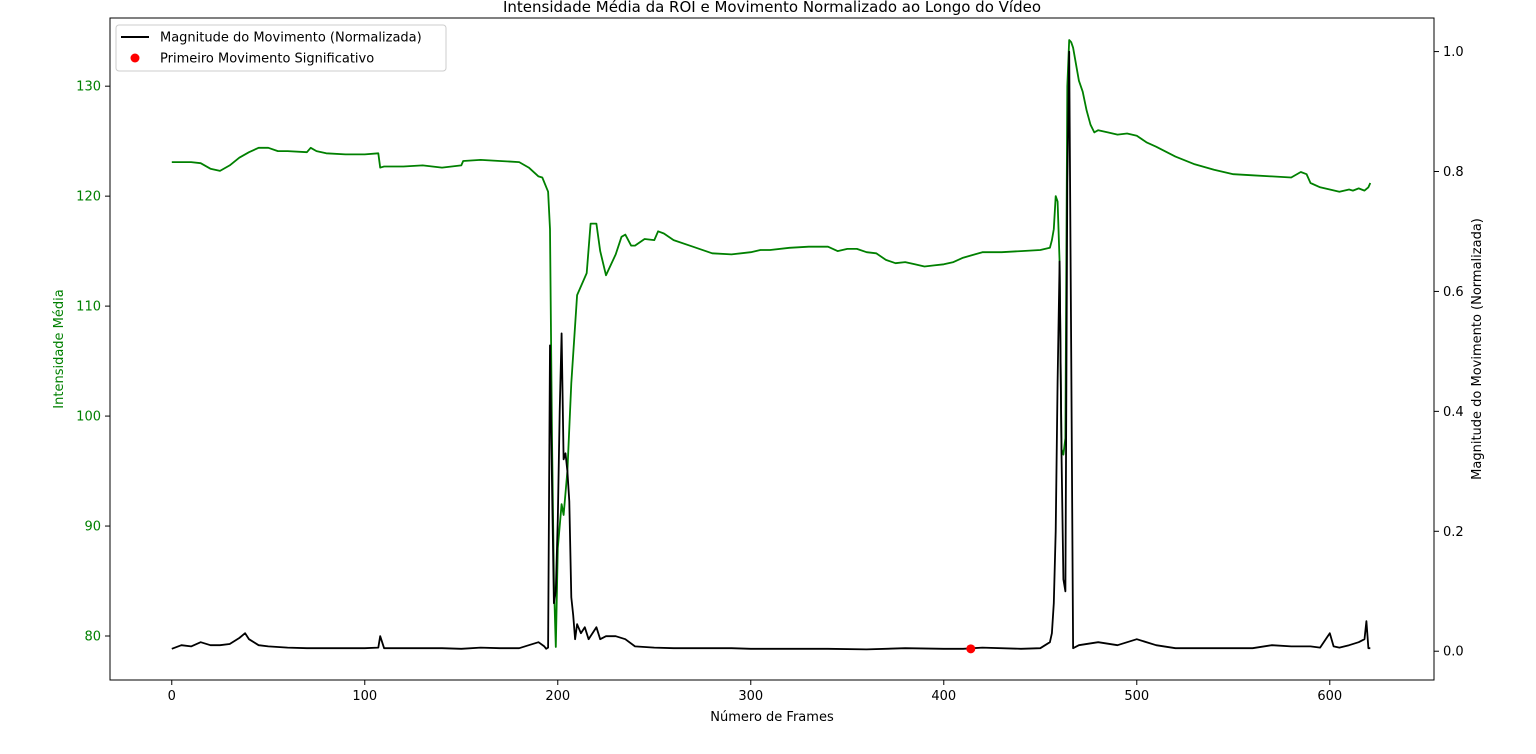 This screenshot has height=754, width=1536. Describe the element at coordinates (1477, 349) in the screenshot. I see `y-axis-right-title: Magnitude do Movimento (Normalizada)` at that location.